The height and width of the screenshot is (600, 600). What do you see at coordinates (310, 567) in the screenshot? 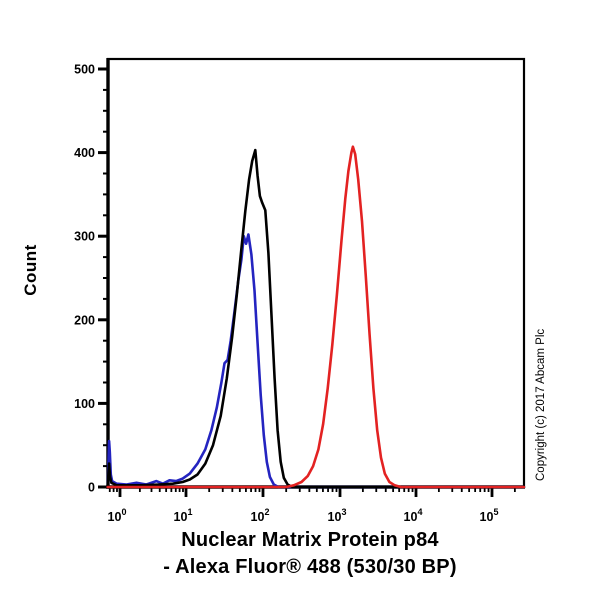
I see `chart-title-line2: - Alexa Fluor® 488 (530/30 BP)` at bounding box center [310, 567].